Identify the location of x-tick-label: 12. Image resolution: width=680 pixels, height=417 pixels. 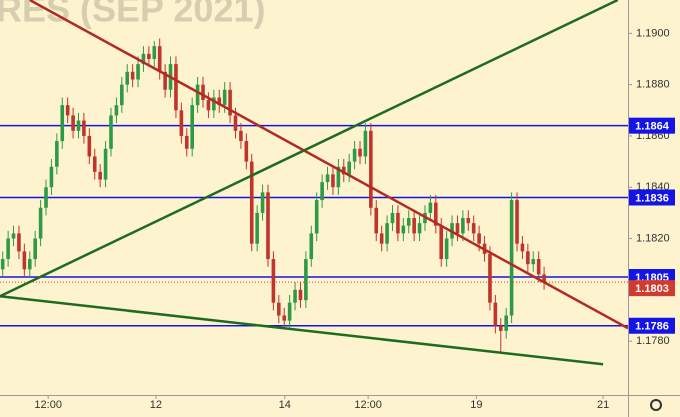
(156, 405).